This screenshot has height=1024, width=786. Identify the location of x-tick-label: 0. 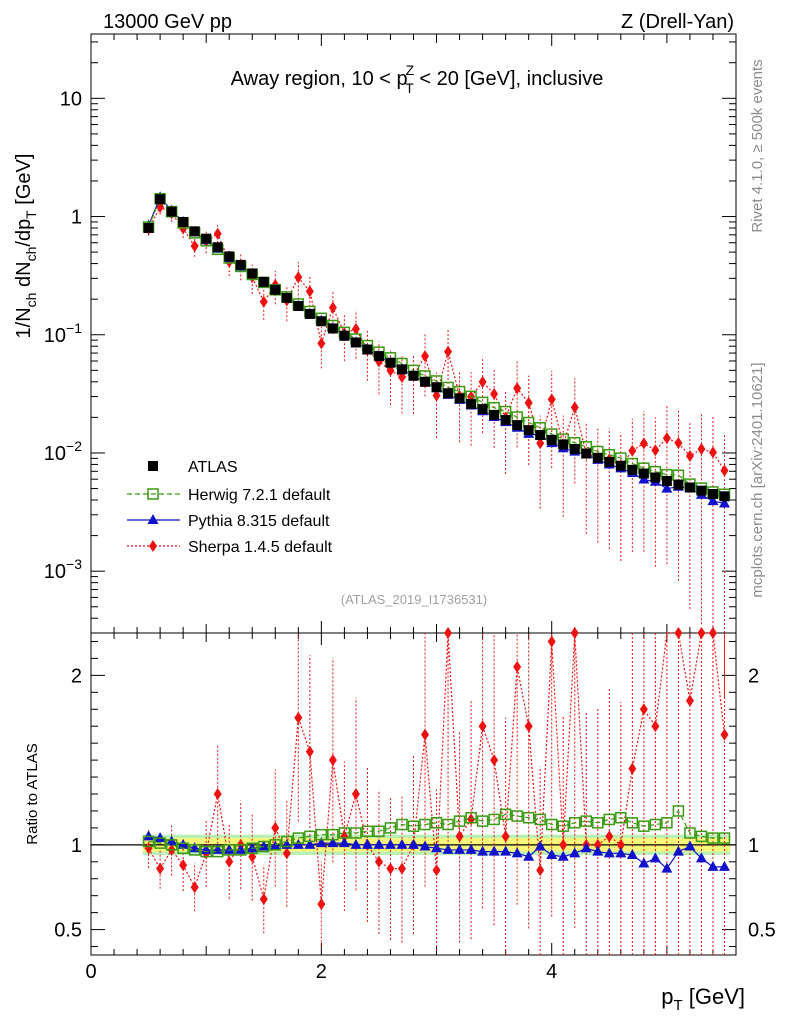
(90, 972).